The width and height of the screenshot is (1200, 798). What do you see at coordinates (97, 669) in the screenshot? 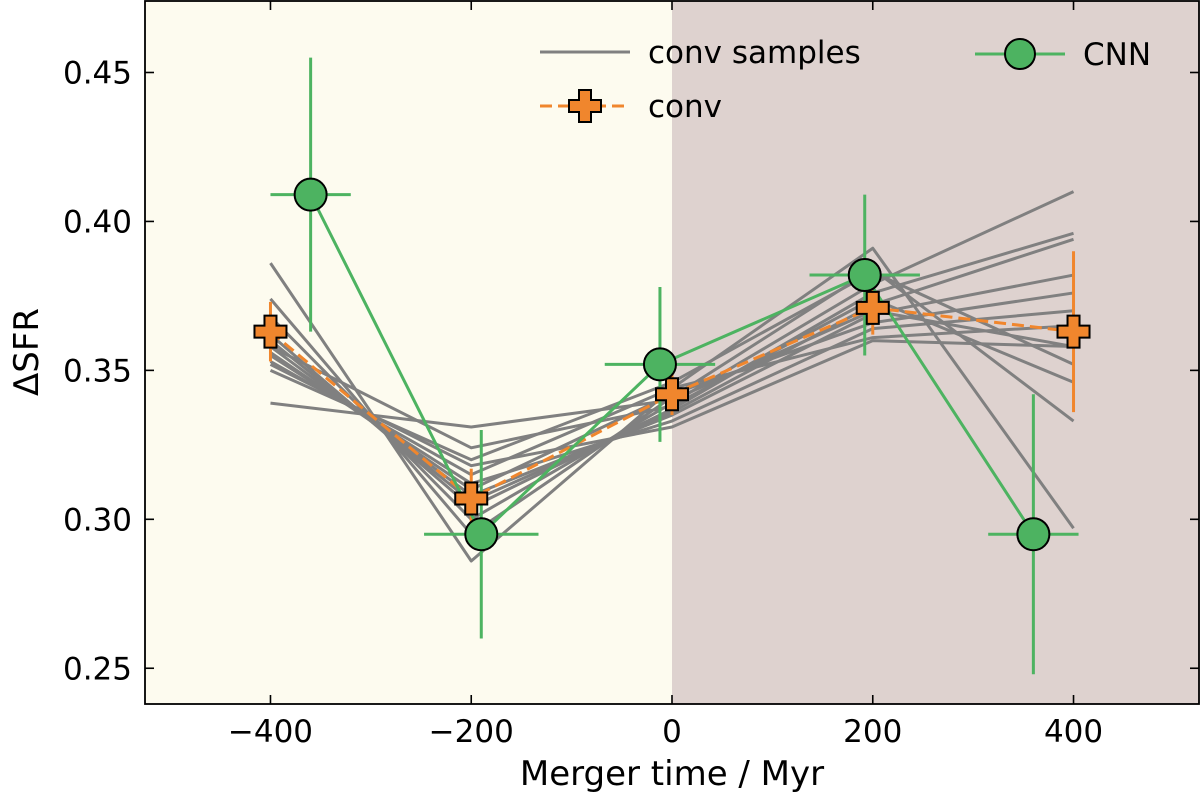
I see `y-tick-label: 0.25` at bounding box center [97, 669].